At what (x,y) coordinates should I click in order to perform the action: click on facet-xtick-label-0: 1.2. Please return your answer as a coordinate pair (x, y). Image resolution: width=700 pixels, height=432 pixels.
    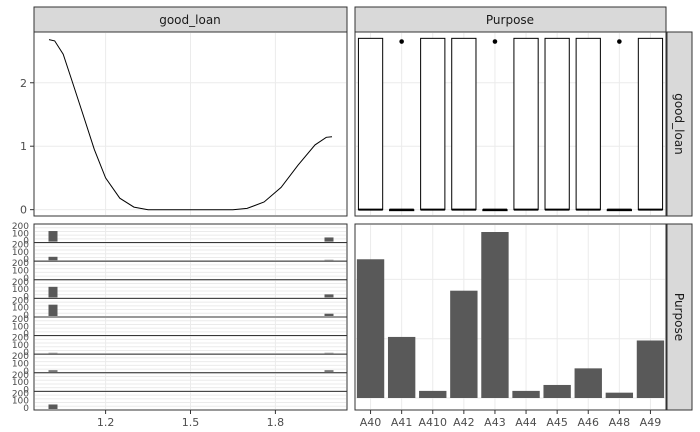
    Looking at the image, I should click on (106, 422).